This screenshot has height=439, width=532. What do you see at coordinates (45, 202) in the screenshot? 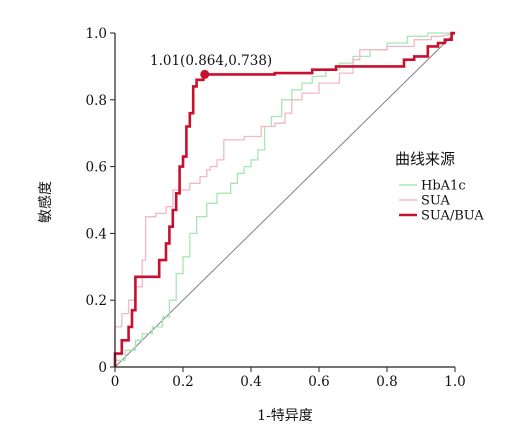
I see `y-axis-title: 敏感度` at bounding box center [45, 202].